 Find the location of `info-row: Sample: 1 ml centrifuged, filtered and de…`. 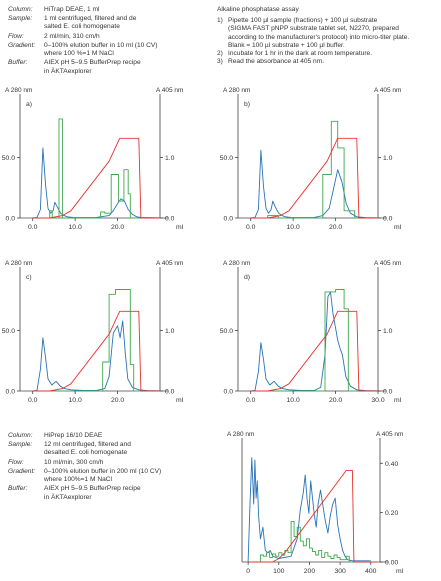

info-row: Sample: 1 ml centrifuged, filtered and de… is located at coordinates (72, 23).